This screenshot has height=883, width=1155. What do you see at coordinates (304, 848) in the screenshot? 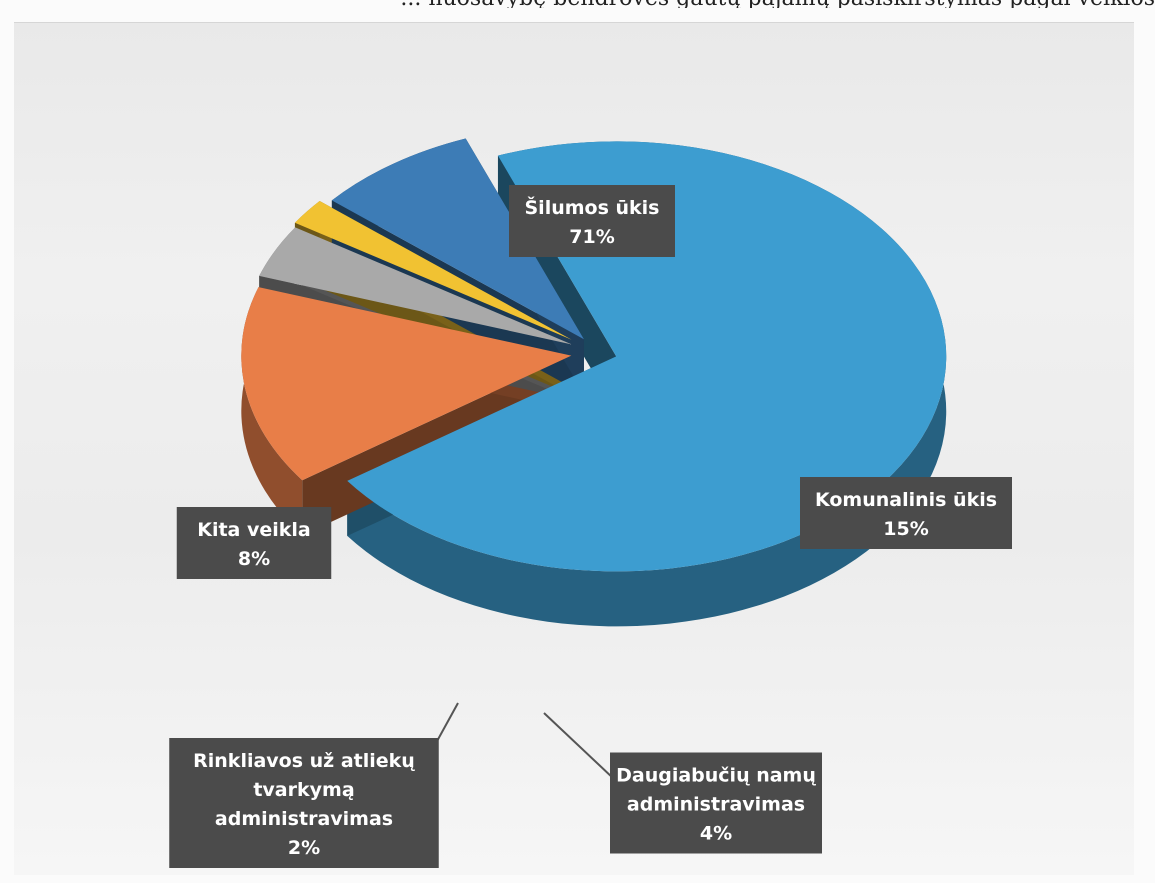
I see `label-value: 2%` at bounding box center [304, 848].